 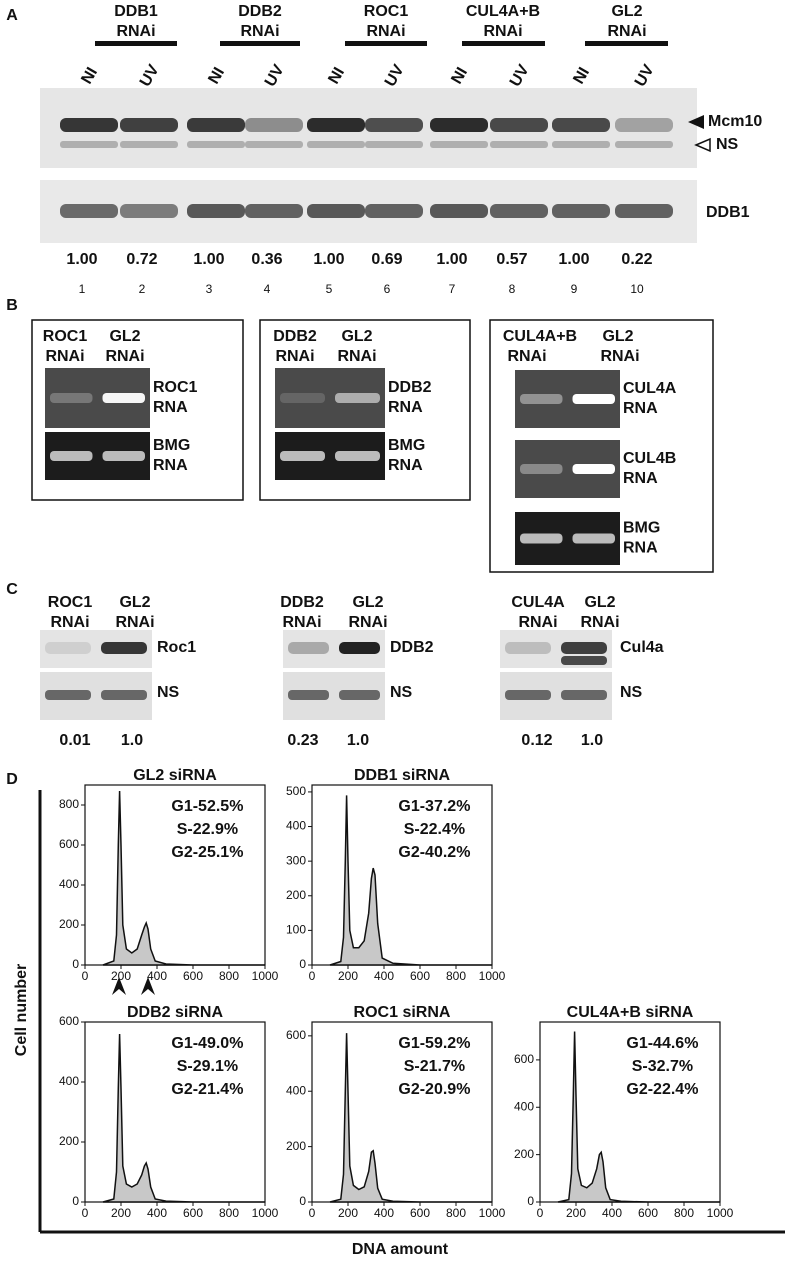 I want to click on header-label: ROC1, so click(x=70, y=602).